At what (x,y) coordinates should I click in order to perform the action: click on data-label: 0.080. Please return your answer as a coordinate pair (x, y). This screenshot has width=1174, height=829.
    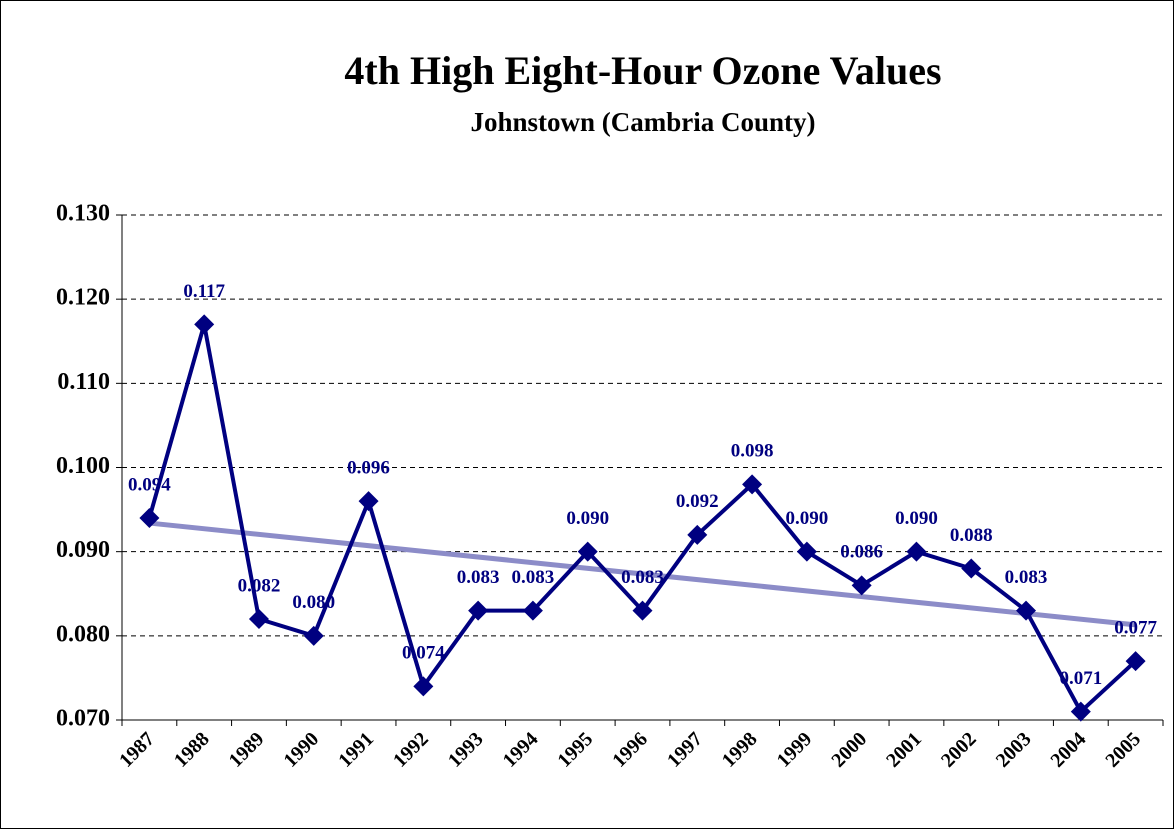
    Looking at the image, I should click on (313, 602).